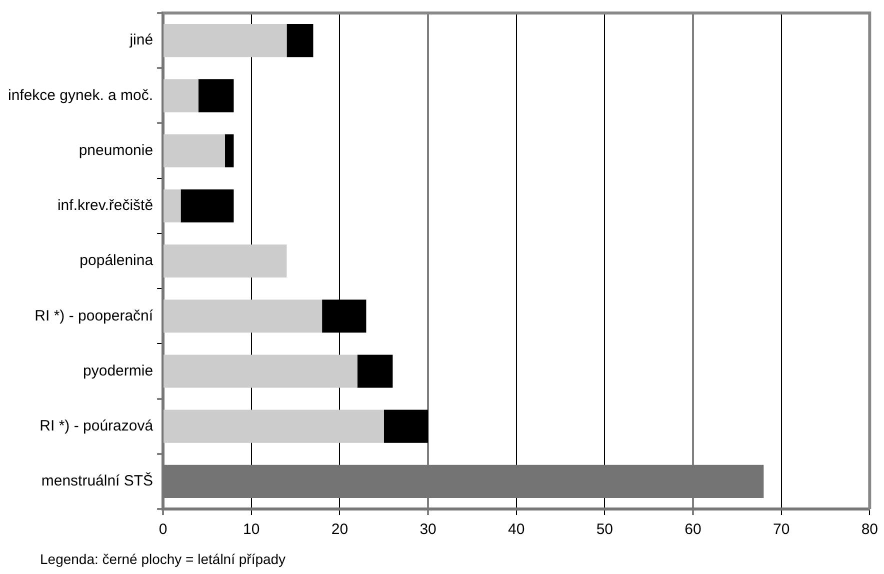  What do you see at coordinates (97, 481) in the screenshot?
I see `y-tick-label: menstruální STŠ` at bounding box center [97, 481].